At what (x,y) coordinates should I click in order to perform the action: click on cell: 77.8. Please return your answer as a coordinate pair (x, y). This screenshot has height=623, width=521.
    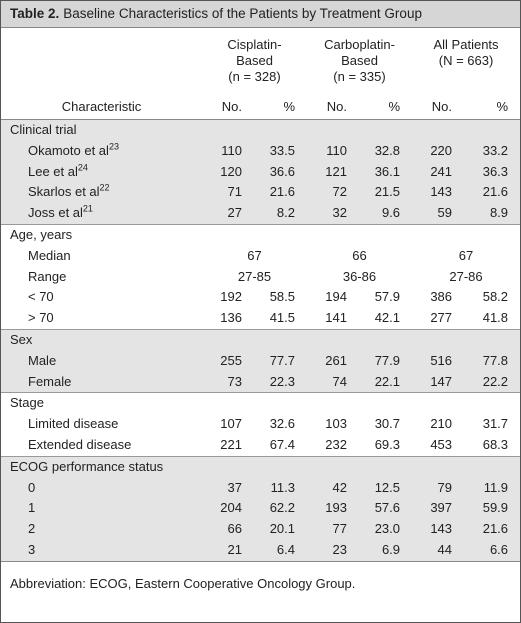
    Looking at the image, I should click on (492, 361).